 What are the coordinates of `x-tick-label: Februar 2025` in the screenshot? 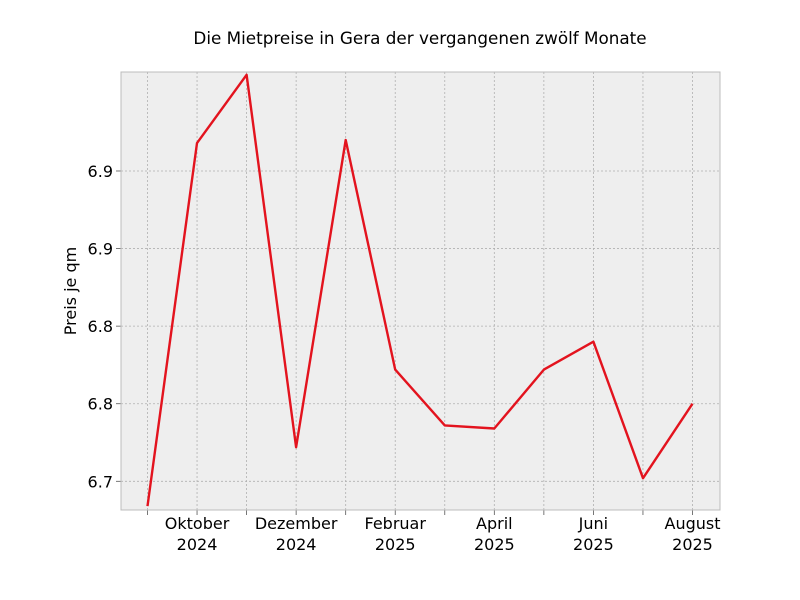 It's located at (396, 534).